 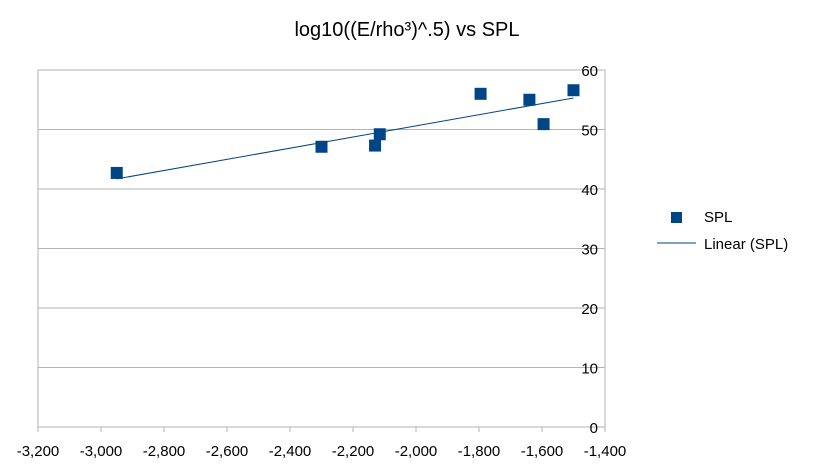 I want to click on y-tick-label-2: 20, so click(x=589, y=309).